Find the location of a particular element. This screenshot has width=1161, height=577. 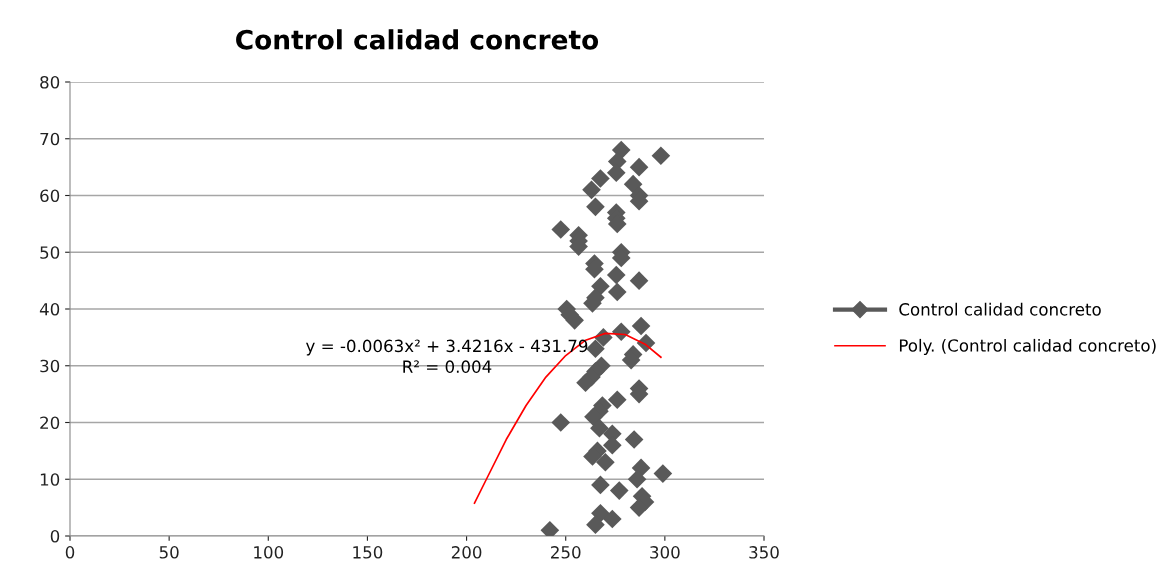

x-tick-label: 0 is located at coordinates (70, 552).